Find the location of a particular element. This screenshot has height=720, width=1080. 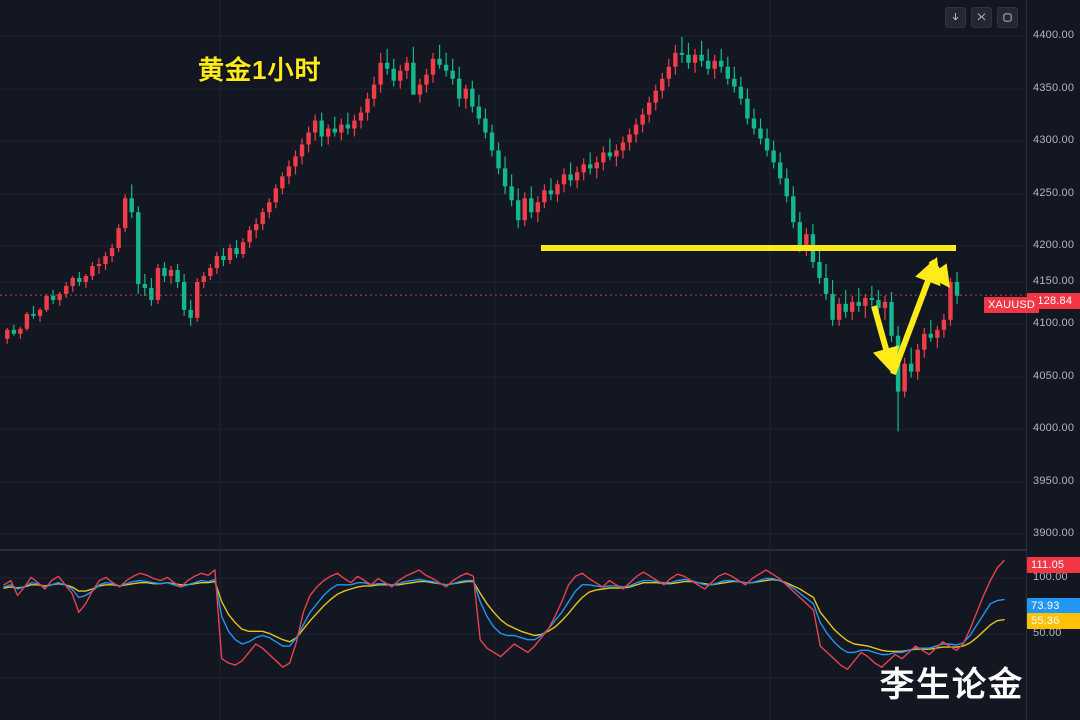

price-axis-tick: 3900.00 is located at coordinates (1054, 533).